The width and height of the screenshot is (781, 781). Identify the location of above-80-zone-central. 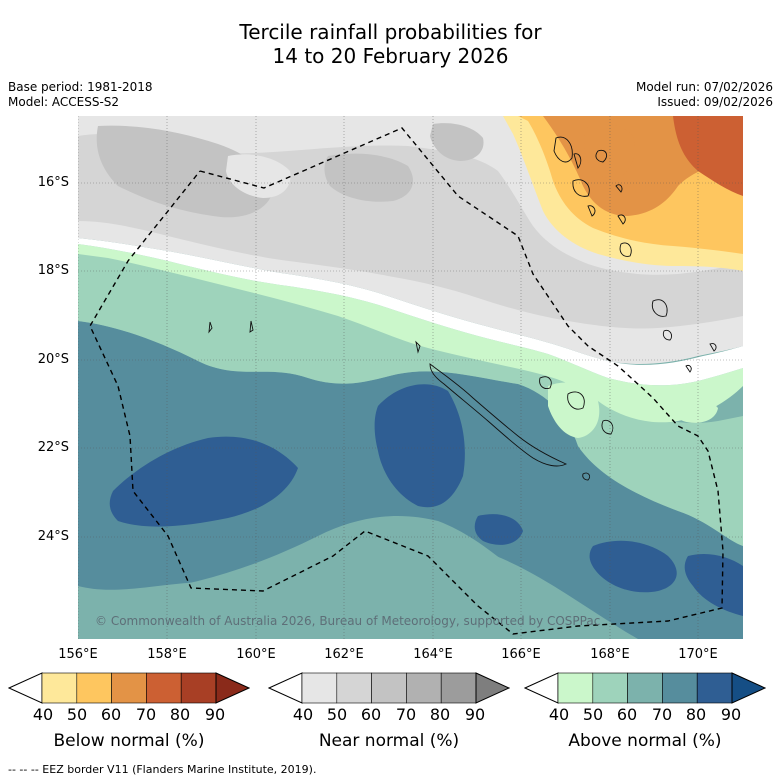
(419, 446).